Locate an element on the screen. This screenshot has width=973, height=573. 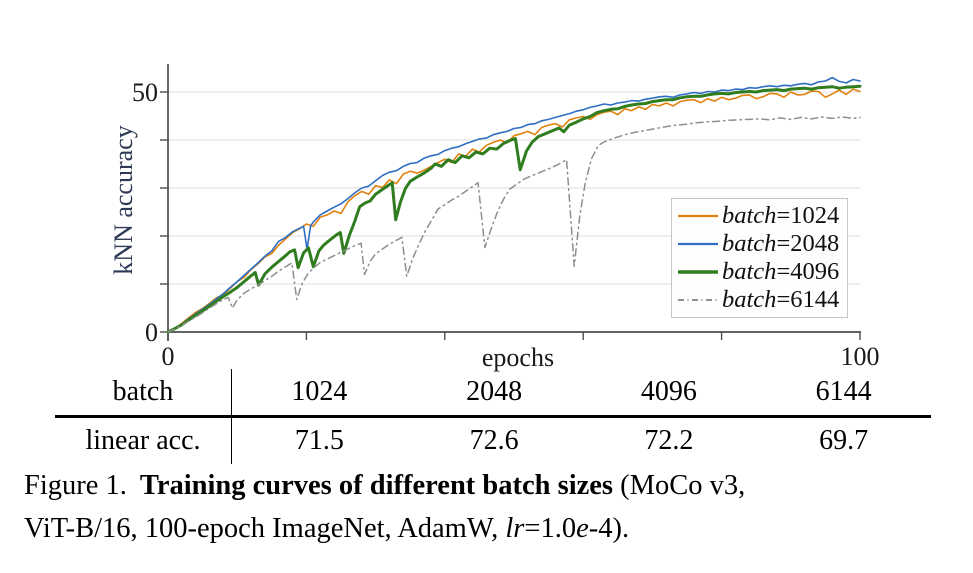
table-cell-6144: 6144 is located at coordinates (843, 391).